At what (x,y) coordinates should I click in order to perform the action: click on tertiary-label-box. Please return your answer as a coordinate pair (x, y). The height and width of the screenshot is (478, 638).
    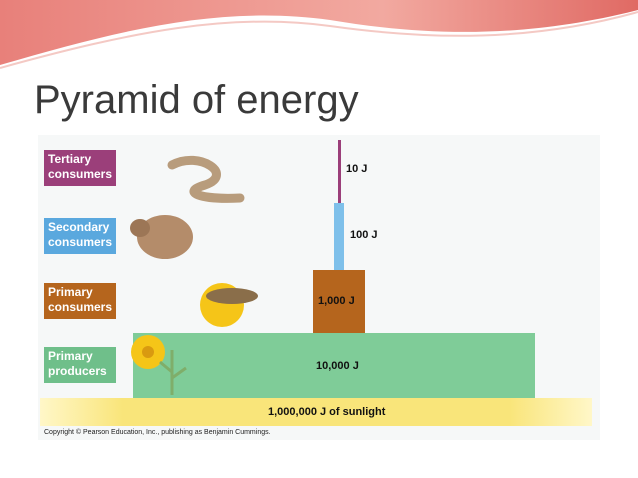
    Looking at the image, I should click on (80, 168).